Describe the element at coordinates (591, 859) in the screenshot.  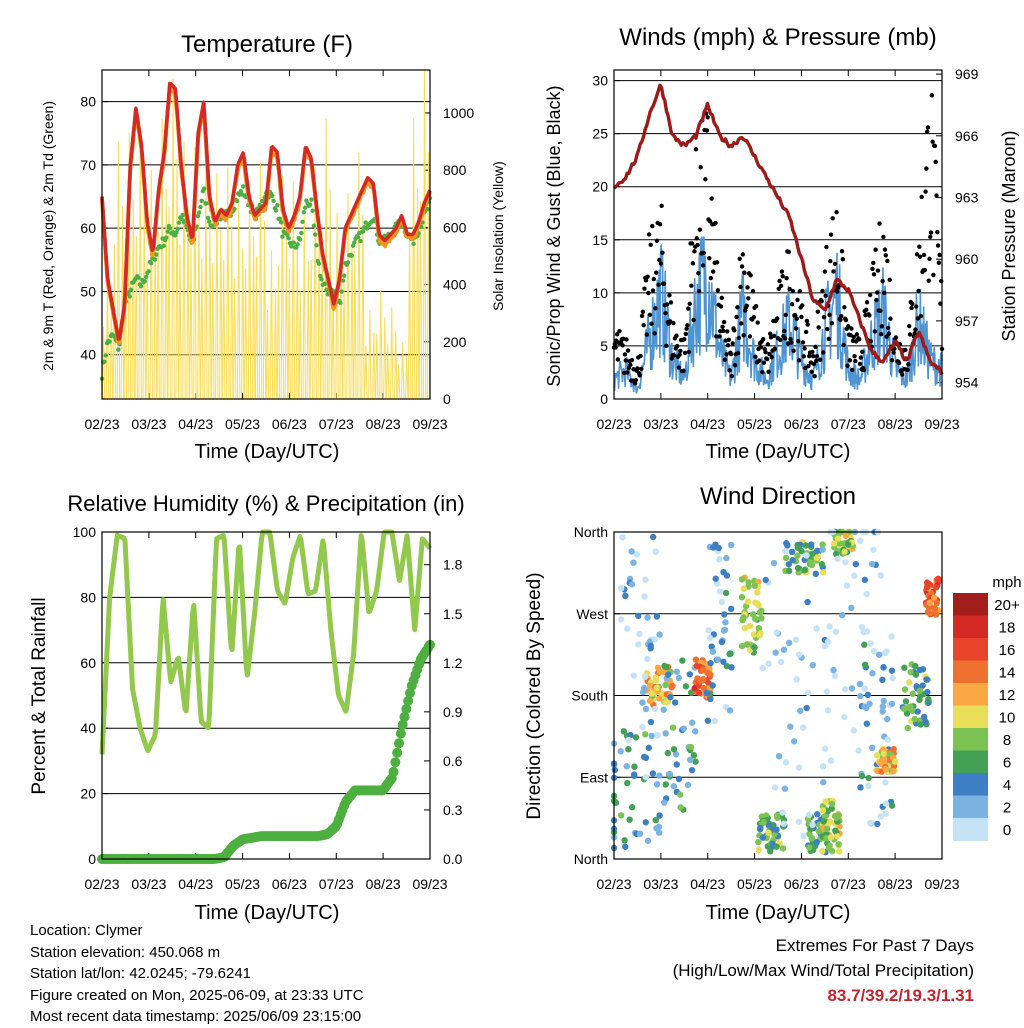
I see `direction-ytick-label: North` at that location.